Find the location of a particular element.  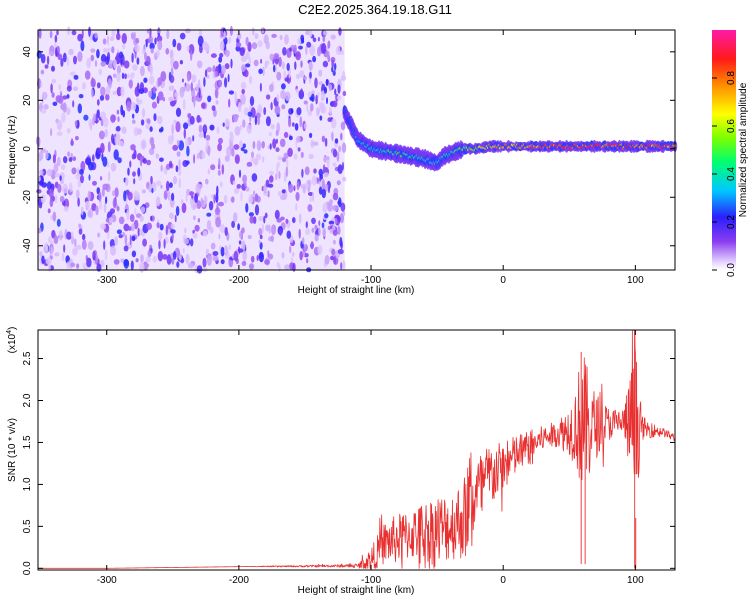

snr-y-tick-label: 0.5 is located at coordinates (27, 526).